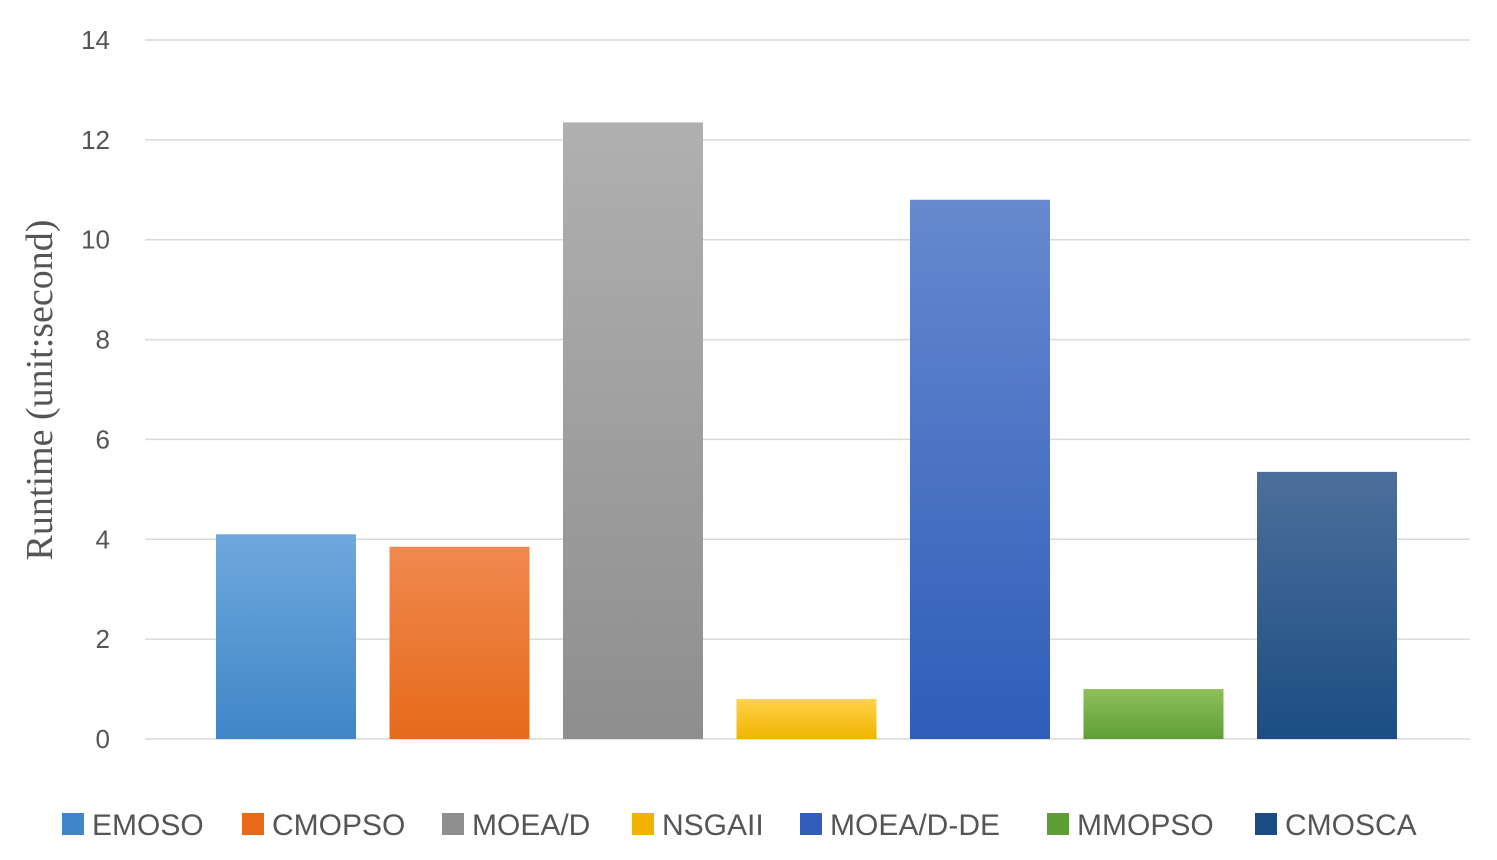 Image resolution: width=1497 pixels, height=860 pixels. What do you see at coordinates (95, 240) in the screenshot?
I see `y-tick-label: 10` at bounding box center [95, 240].